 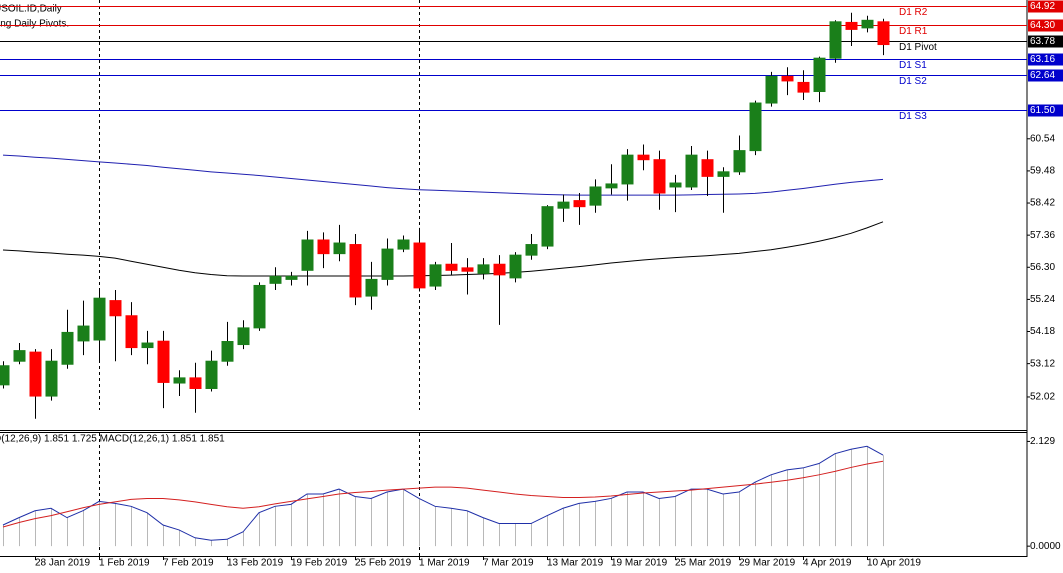 What do you see at coordinates (1042, 203) in the screenshot?
I see `y-tick-label: 58.42` at bounding box center [1042, 203].